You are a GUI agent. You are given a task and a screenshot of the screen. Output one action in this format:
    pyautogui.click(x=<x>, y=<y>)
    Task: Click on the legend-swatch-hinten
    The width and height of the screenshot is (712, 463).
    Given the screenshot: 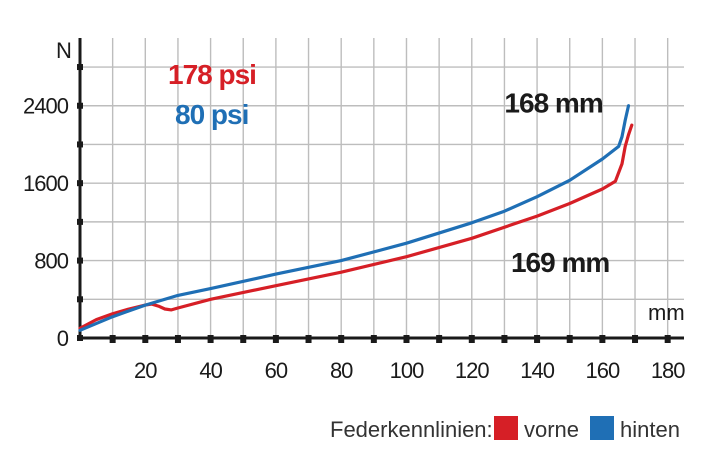 What is the action you would take?
    pyautogui.click(x=602, y=428)
    